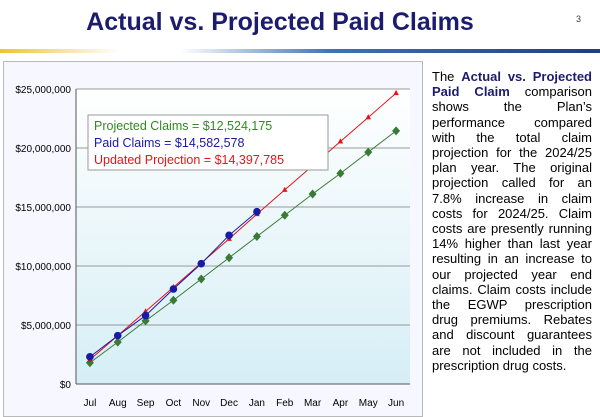  Describe the element at coordinates (169, 143) in the screenshot. I see `legend-entry: Paid Claims = $14,582,578` at that location.